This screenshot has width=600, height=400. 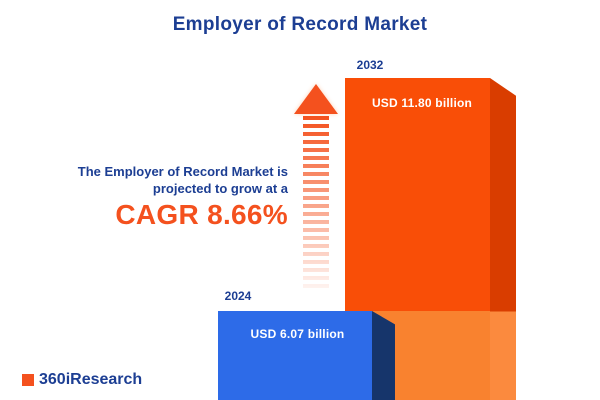 What do you see at coordinates (503, 239) in the screenshot?
I see `bar-2032-side-face` at bounding box center [503, 239].